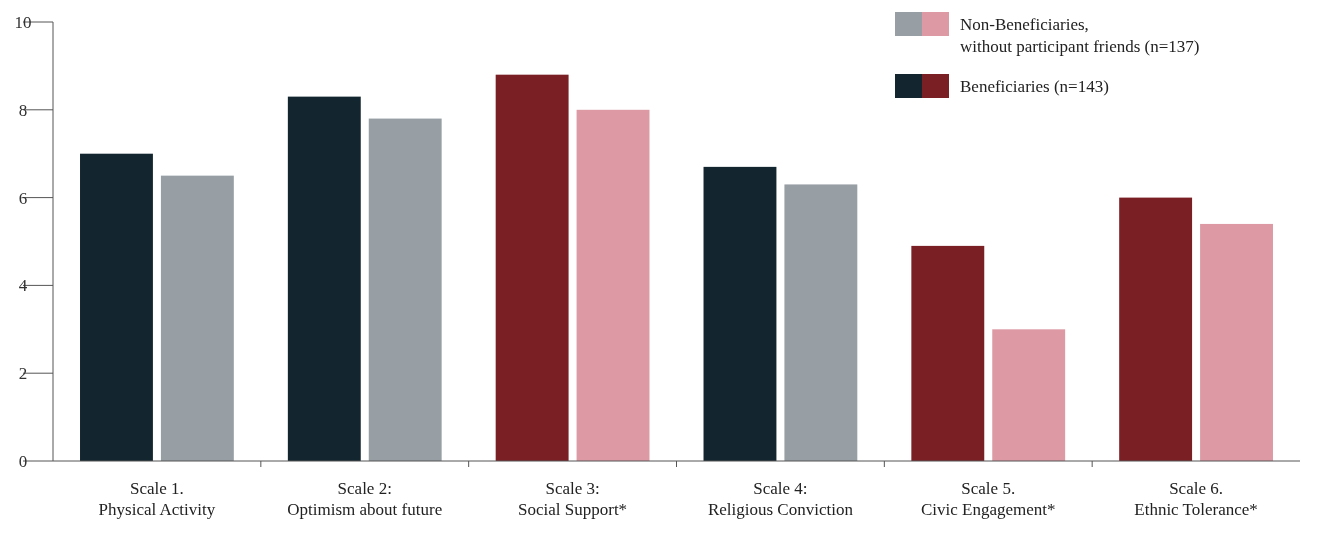 The width and height of the screenshot is (1330, 535). What do you see at coordinates (573, 499) in the screenshot?
I see `x-tick-label: Scale 3: Social Support*` at bounding box center [573, 499].